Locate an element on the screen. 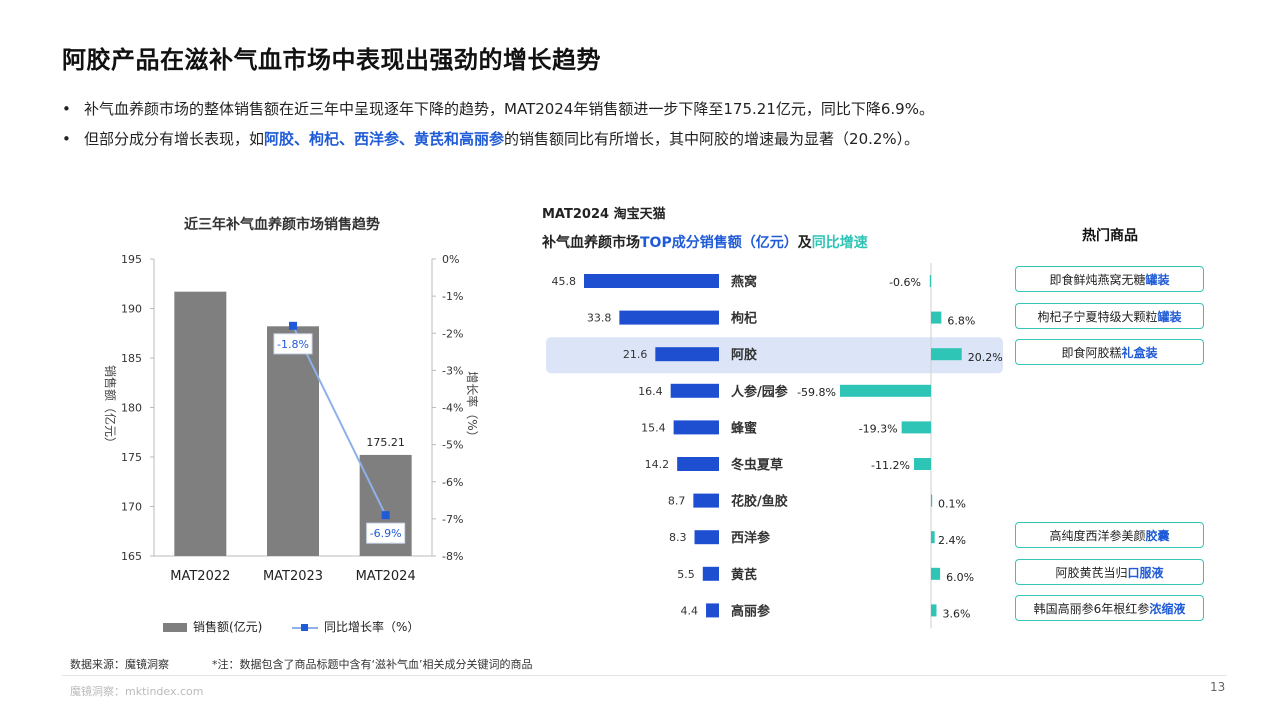 The height and width of the screenshot is (720, 1280). legend-sales-label: 销售额(亿元) is located at coordinates (228, 627).